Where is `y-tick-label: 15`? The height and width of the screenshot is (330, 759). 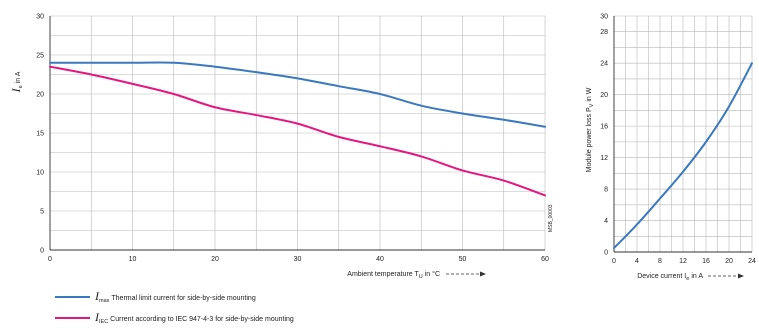 y-tick-label: 15 is located at coordinates (40, 134).